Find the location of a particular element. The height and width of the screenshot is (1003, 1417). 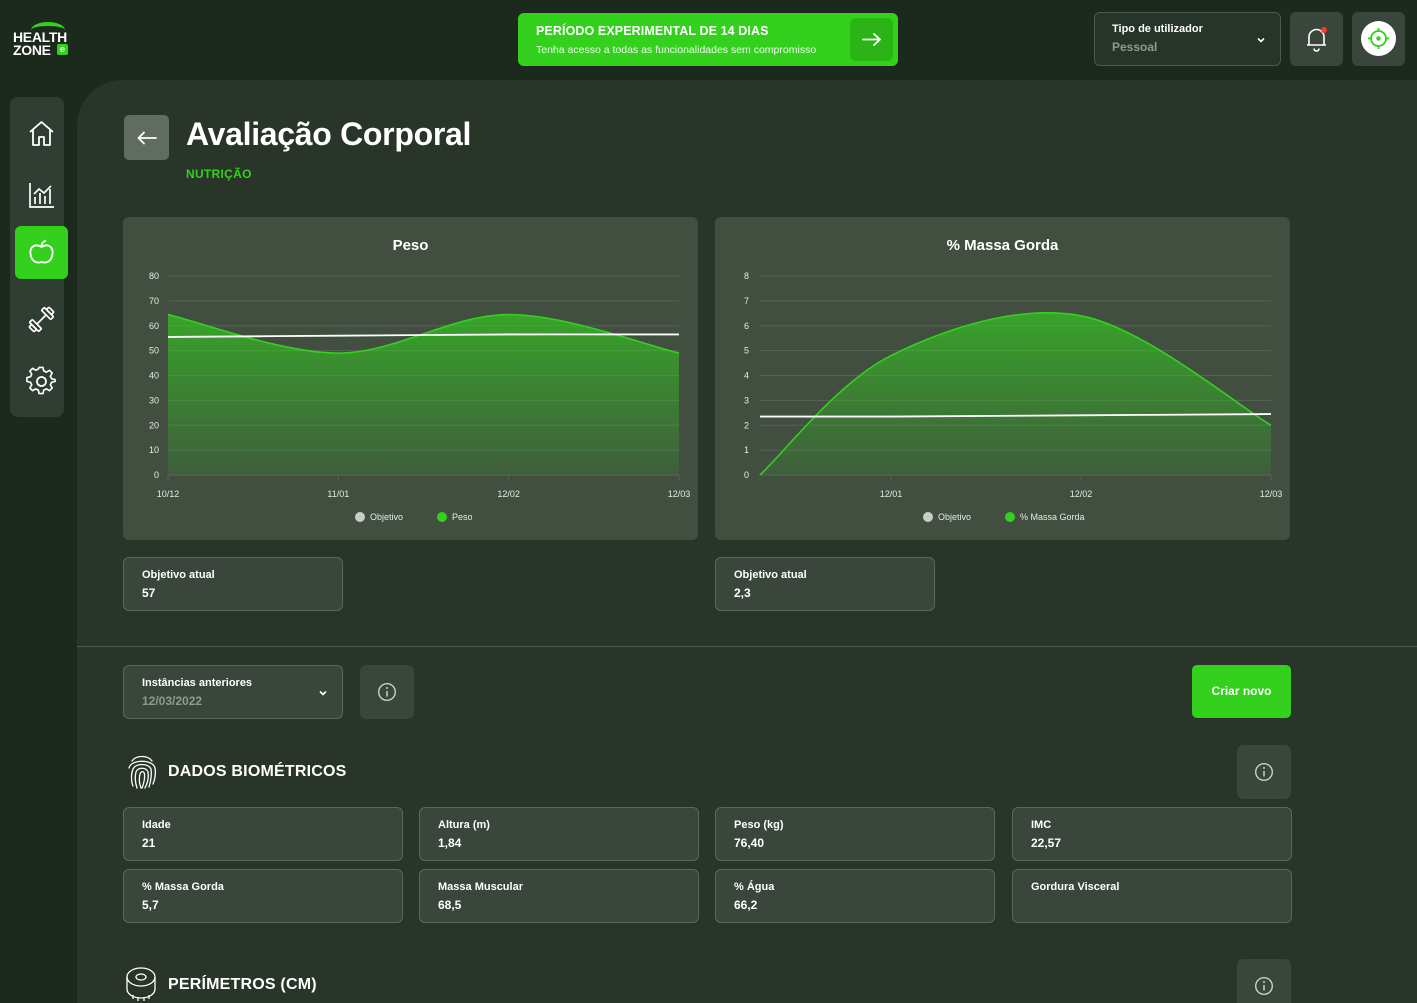

y-tick-label: 4 is located at coordinates (746, 376).